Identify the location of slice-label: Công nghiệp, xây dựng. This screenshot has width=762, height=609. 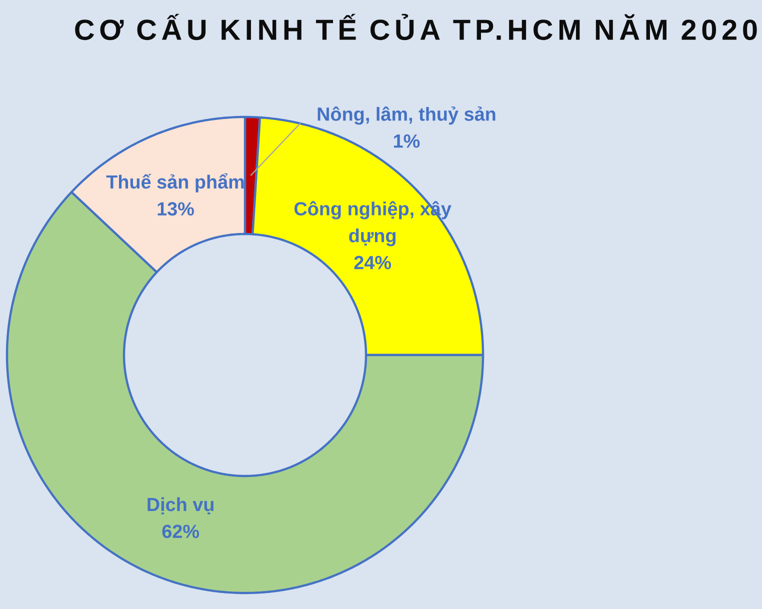
(373, 223).